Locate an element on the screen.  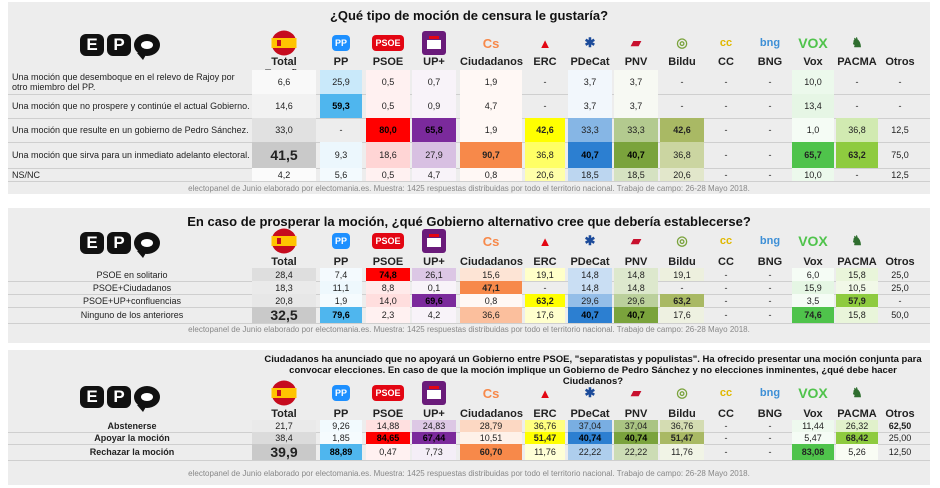
table-cell: 15,9 is located at coordinates (813, 287).